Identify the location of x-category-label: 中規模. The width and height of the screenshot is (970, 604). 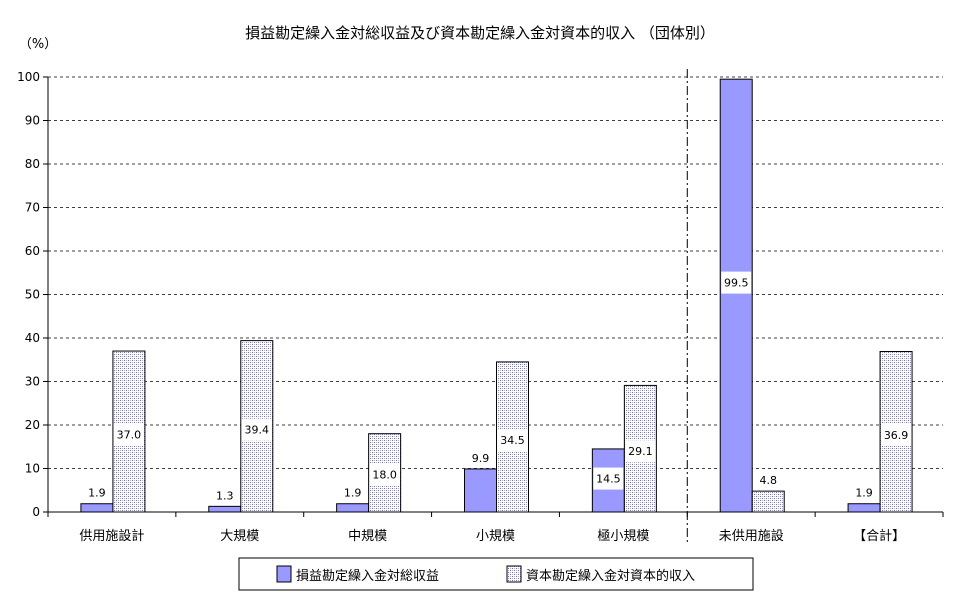
(367, 536).